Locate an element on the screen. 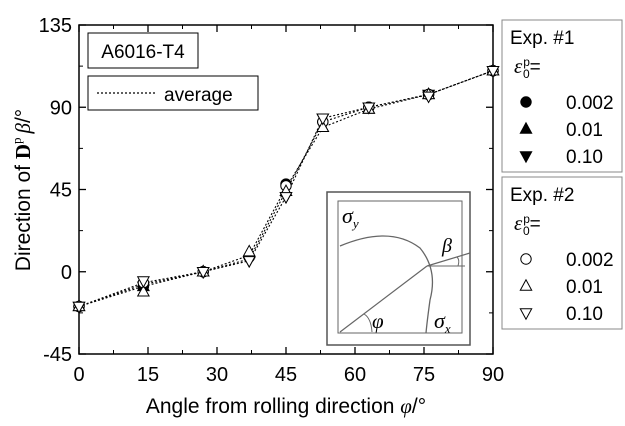  inset-sigma-x: σx is located at coordinates (442, 322).